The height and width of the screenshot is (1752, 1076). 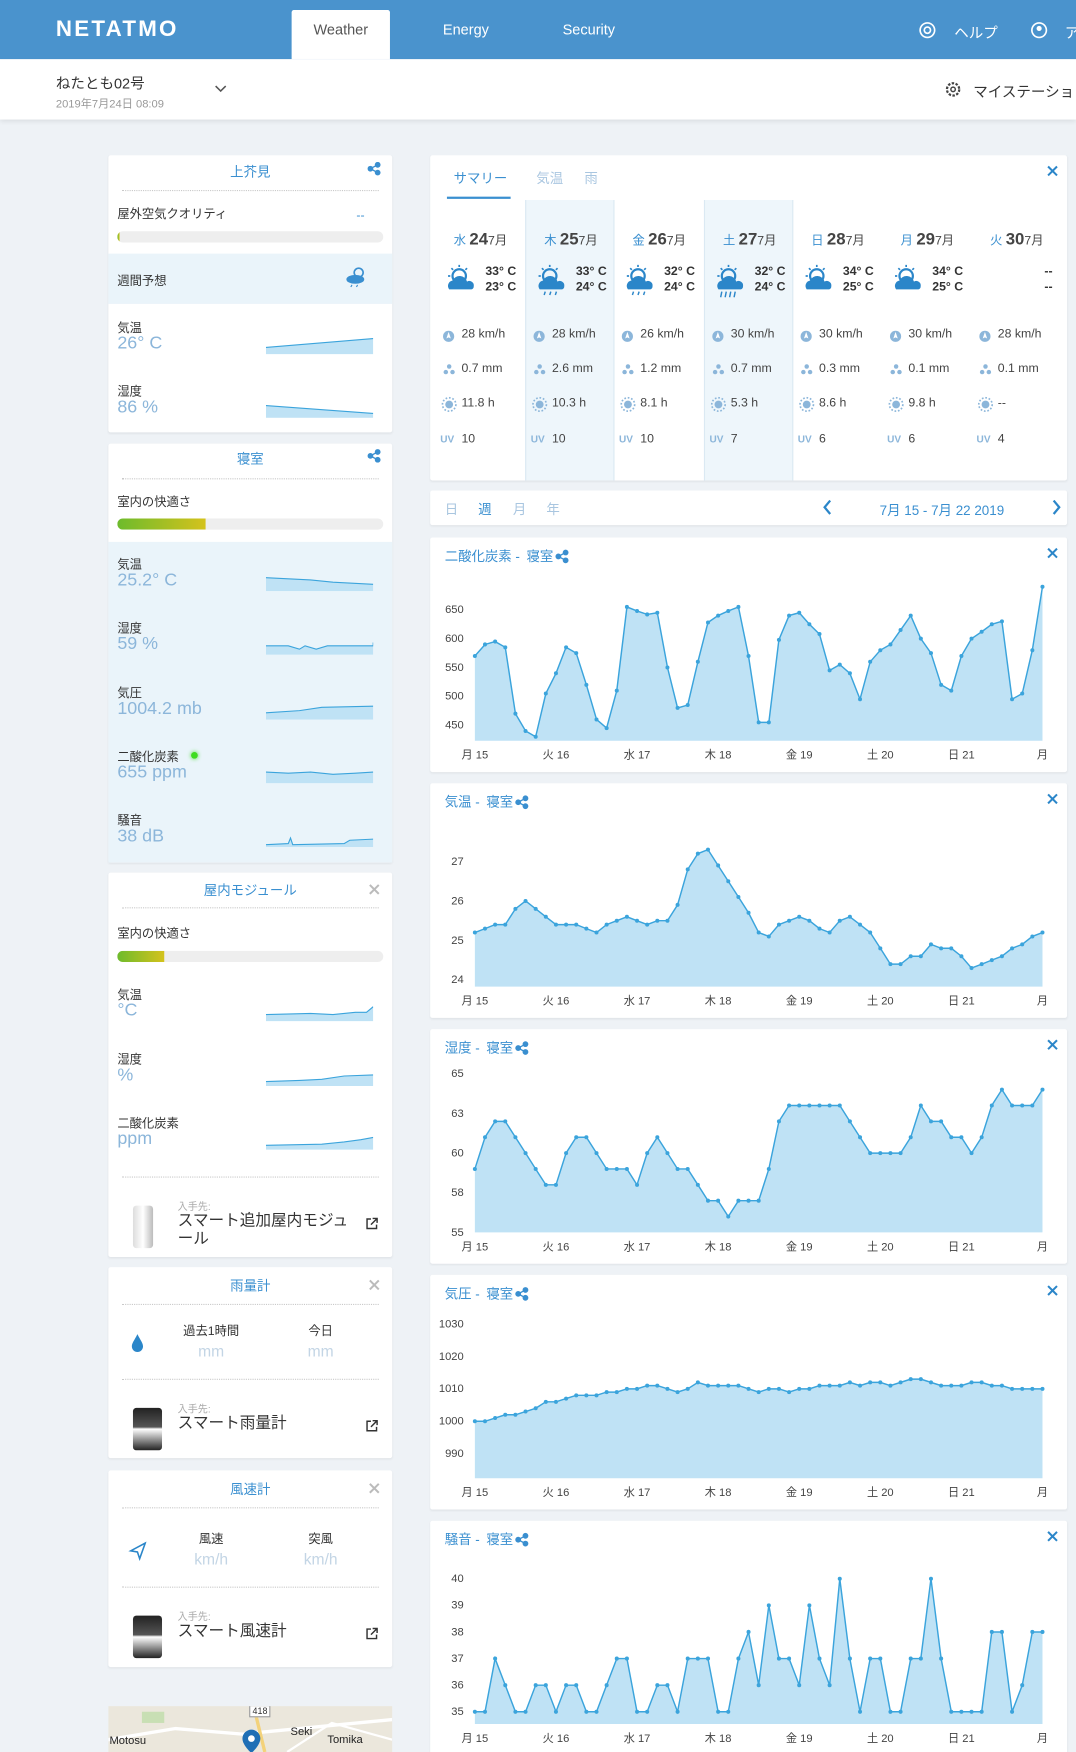 I want to click on forecast-tab: サマリー, so click(x=480, y=178).